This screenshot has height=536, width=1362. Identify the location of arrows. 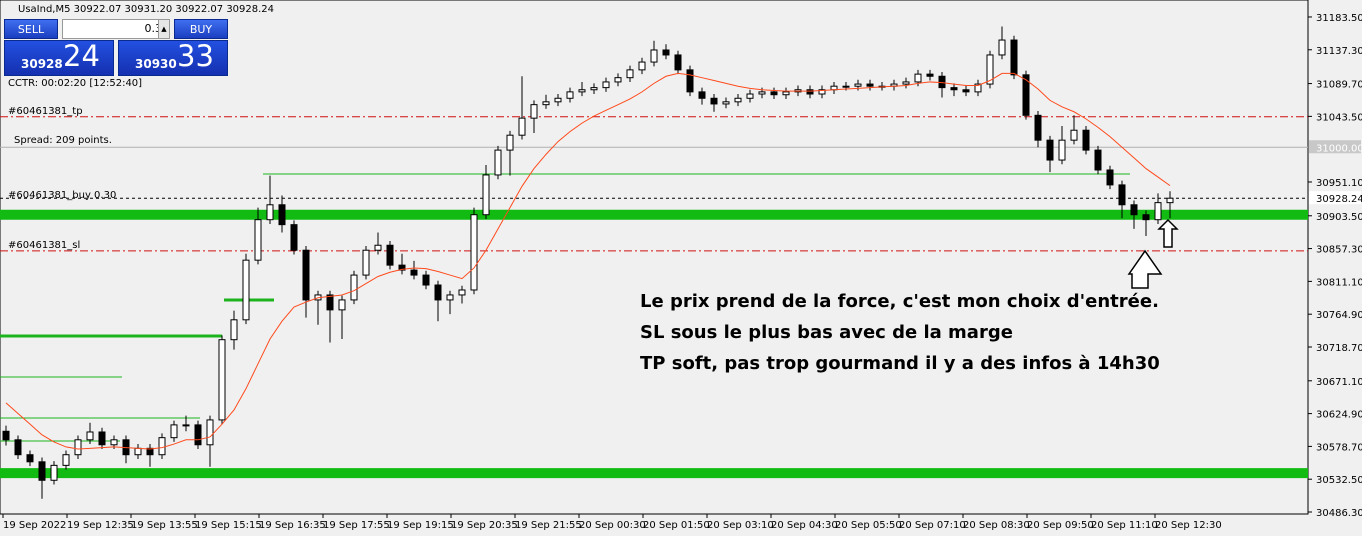
(1153, 253).